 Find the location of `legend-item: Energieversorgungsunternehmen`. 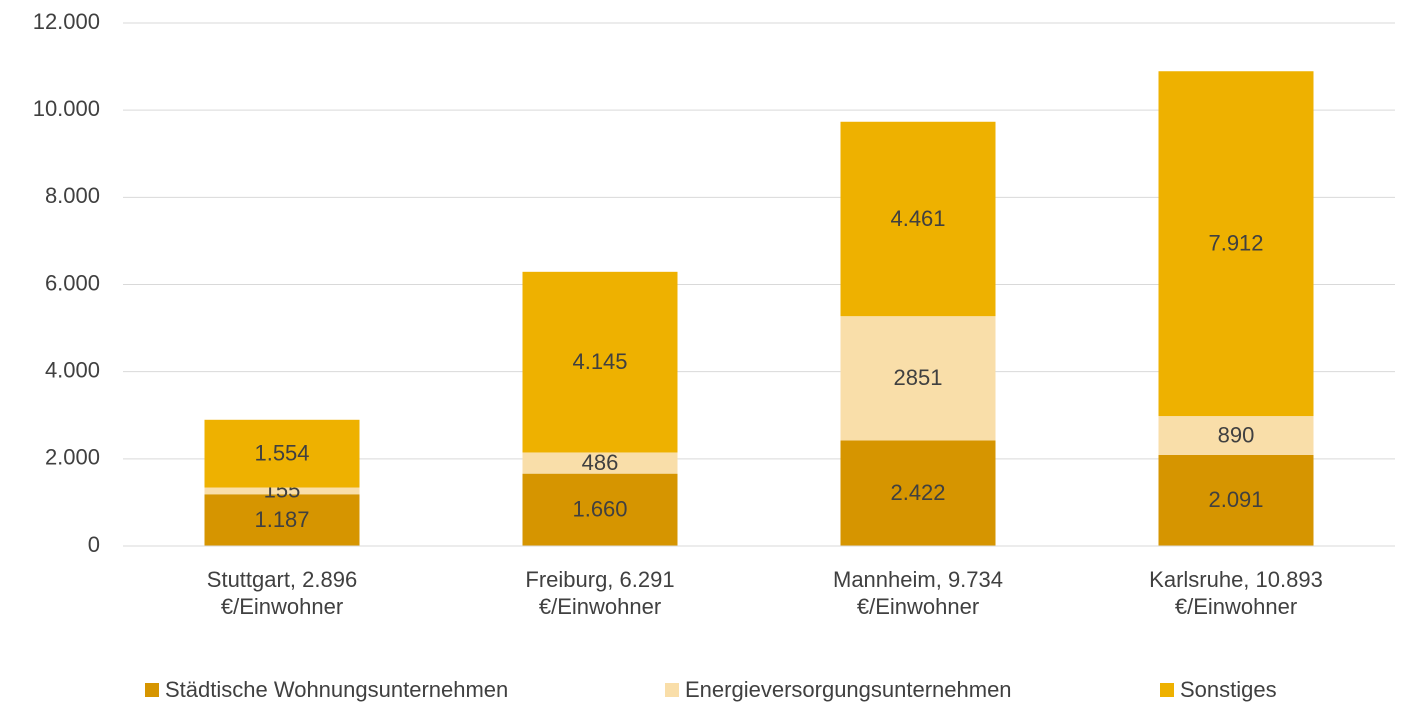

legend-item: Energieversorgungsunternehmen is located at coordinates (838, 690).